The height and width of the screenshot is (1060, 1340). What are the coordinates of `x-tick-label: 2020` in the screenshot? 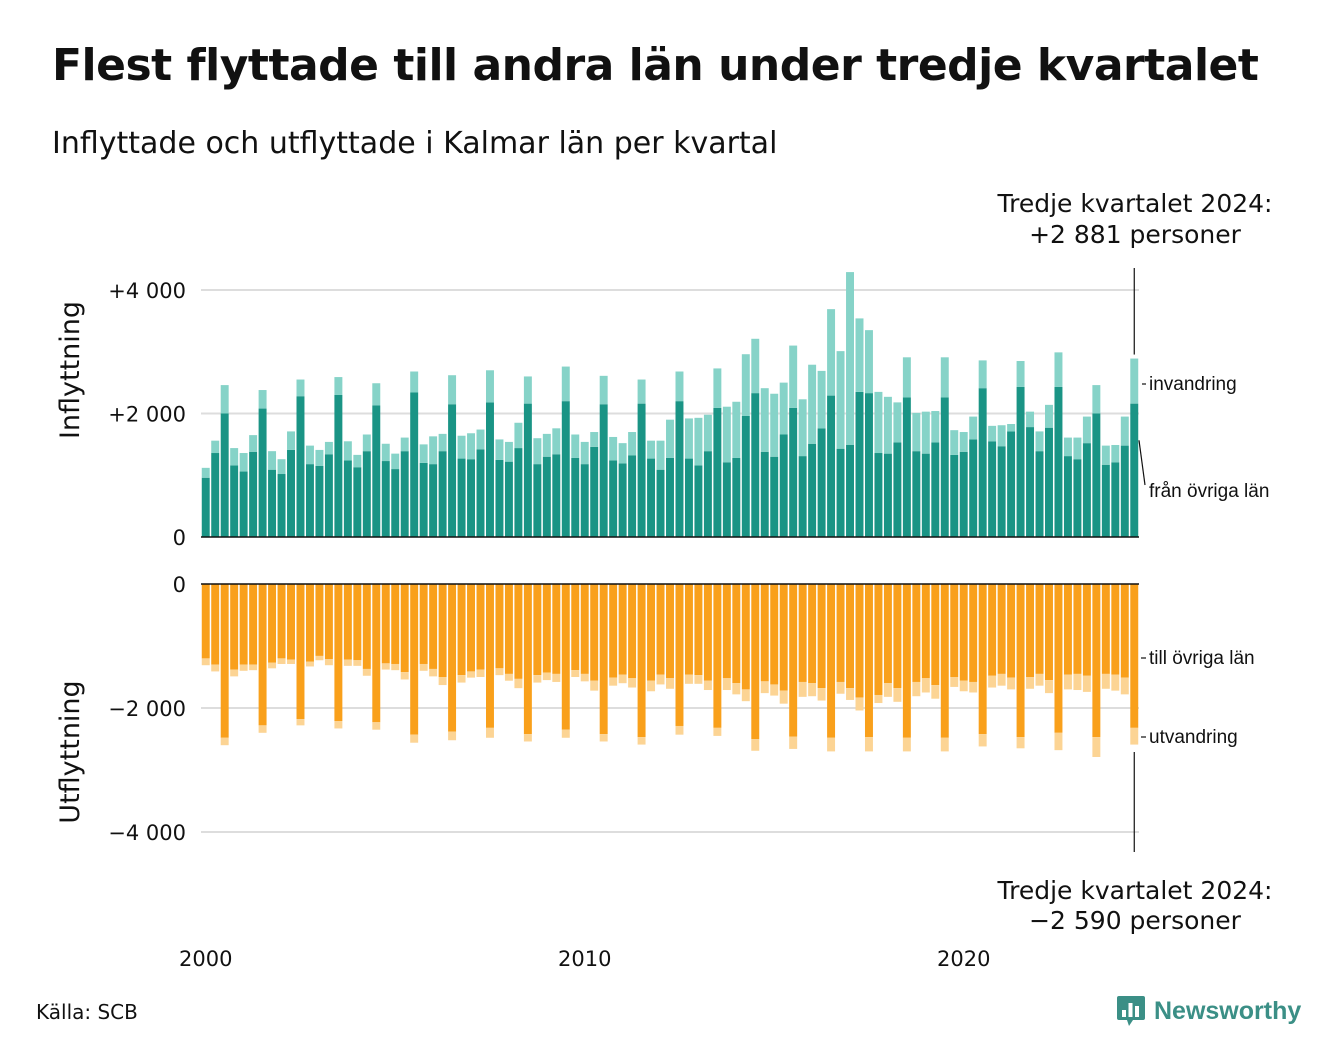 It's located at (963, 959).